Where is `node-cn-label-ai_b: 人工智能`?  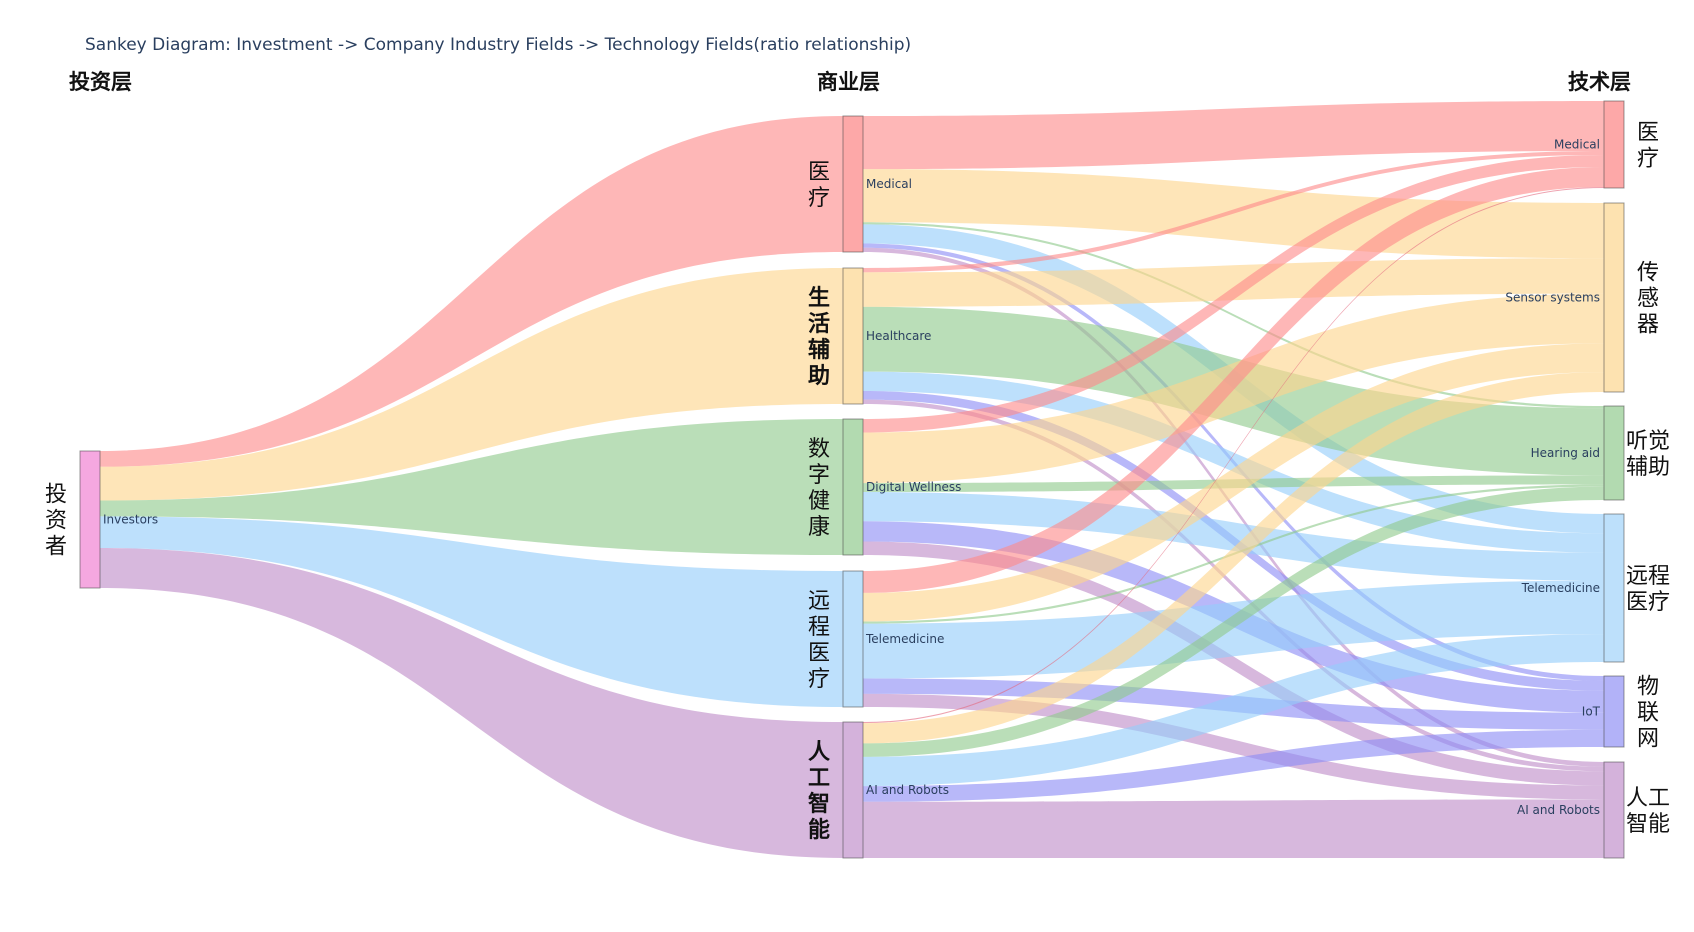 node-cn-label-ai_b: 人工智能 is located at coordinates (819, 791).